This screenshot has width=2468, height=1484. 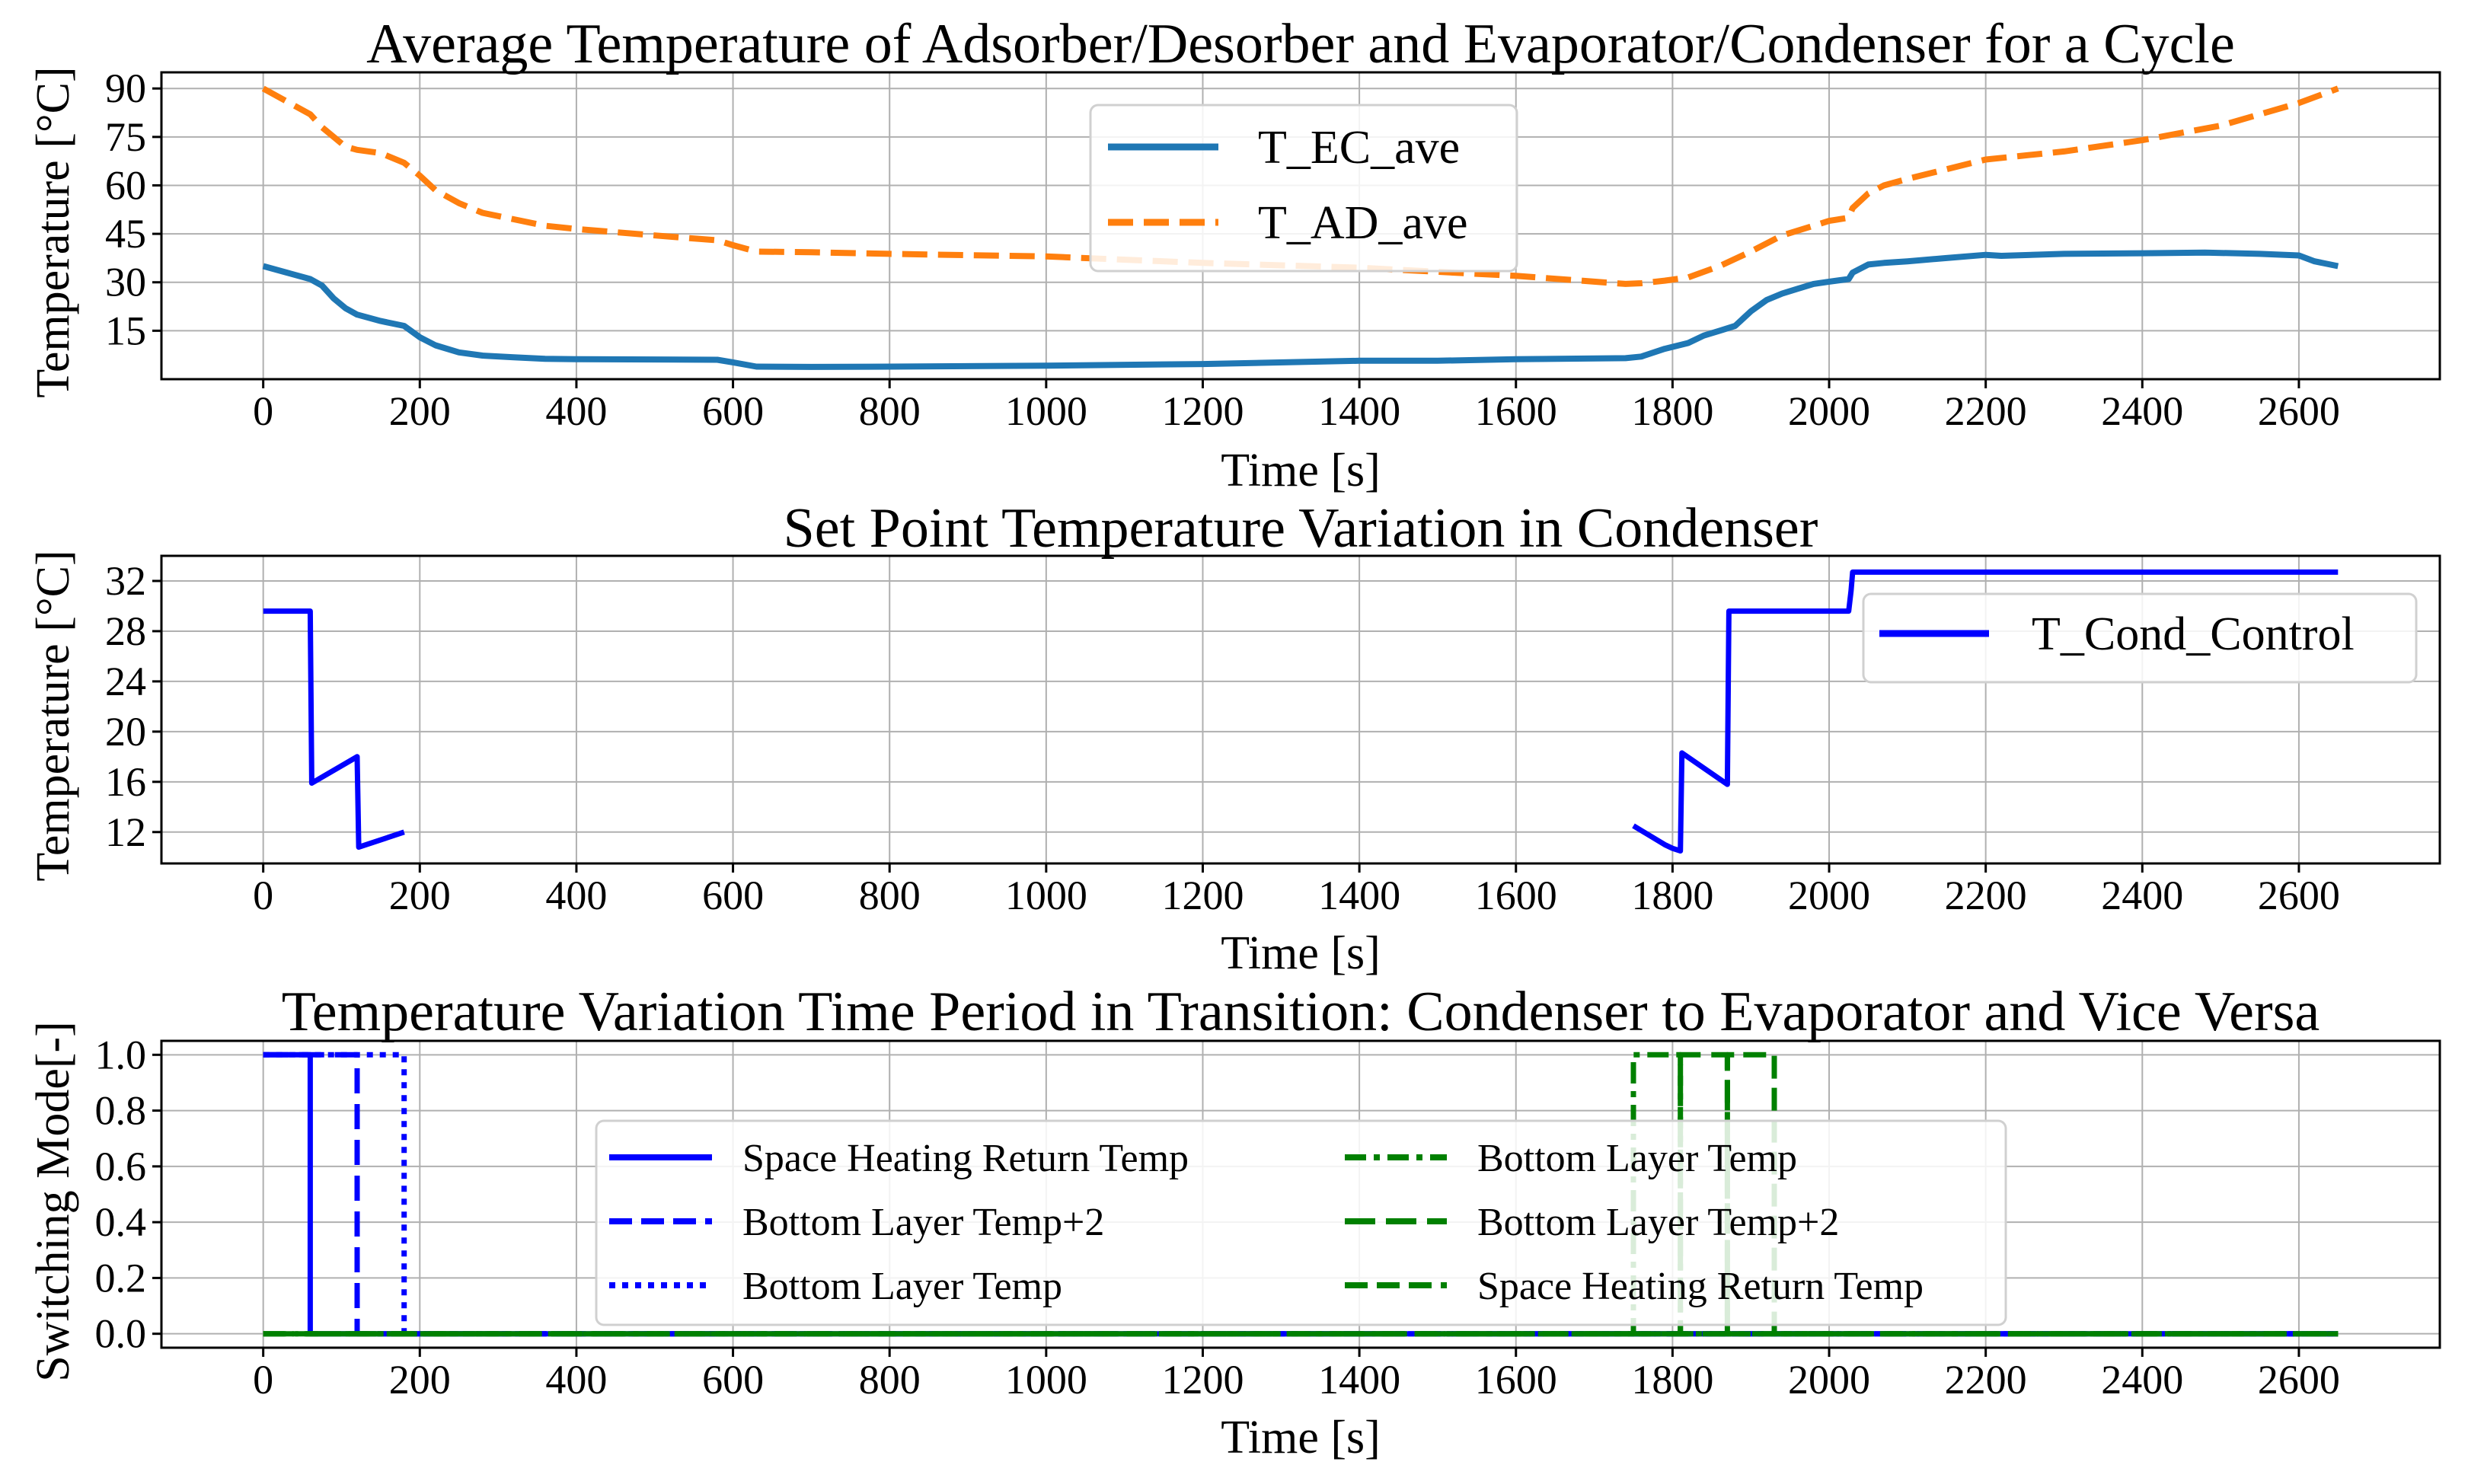 What do you see at coordinates (128, 1194) in the screenshot?
I see `y-ticks: 0.0 0.2 0.4 0.6 0.8 1.0` at bounding box center [128, 1194].